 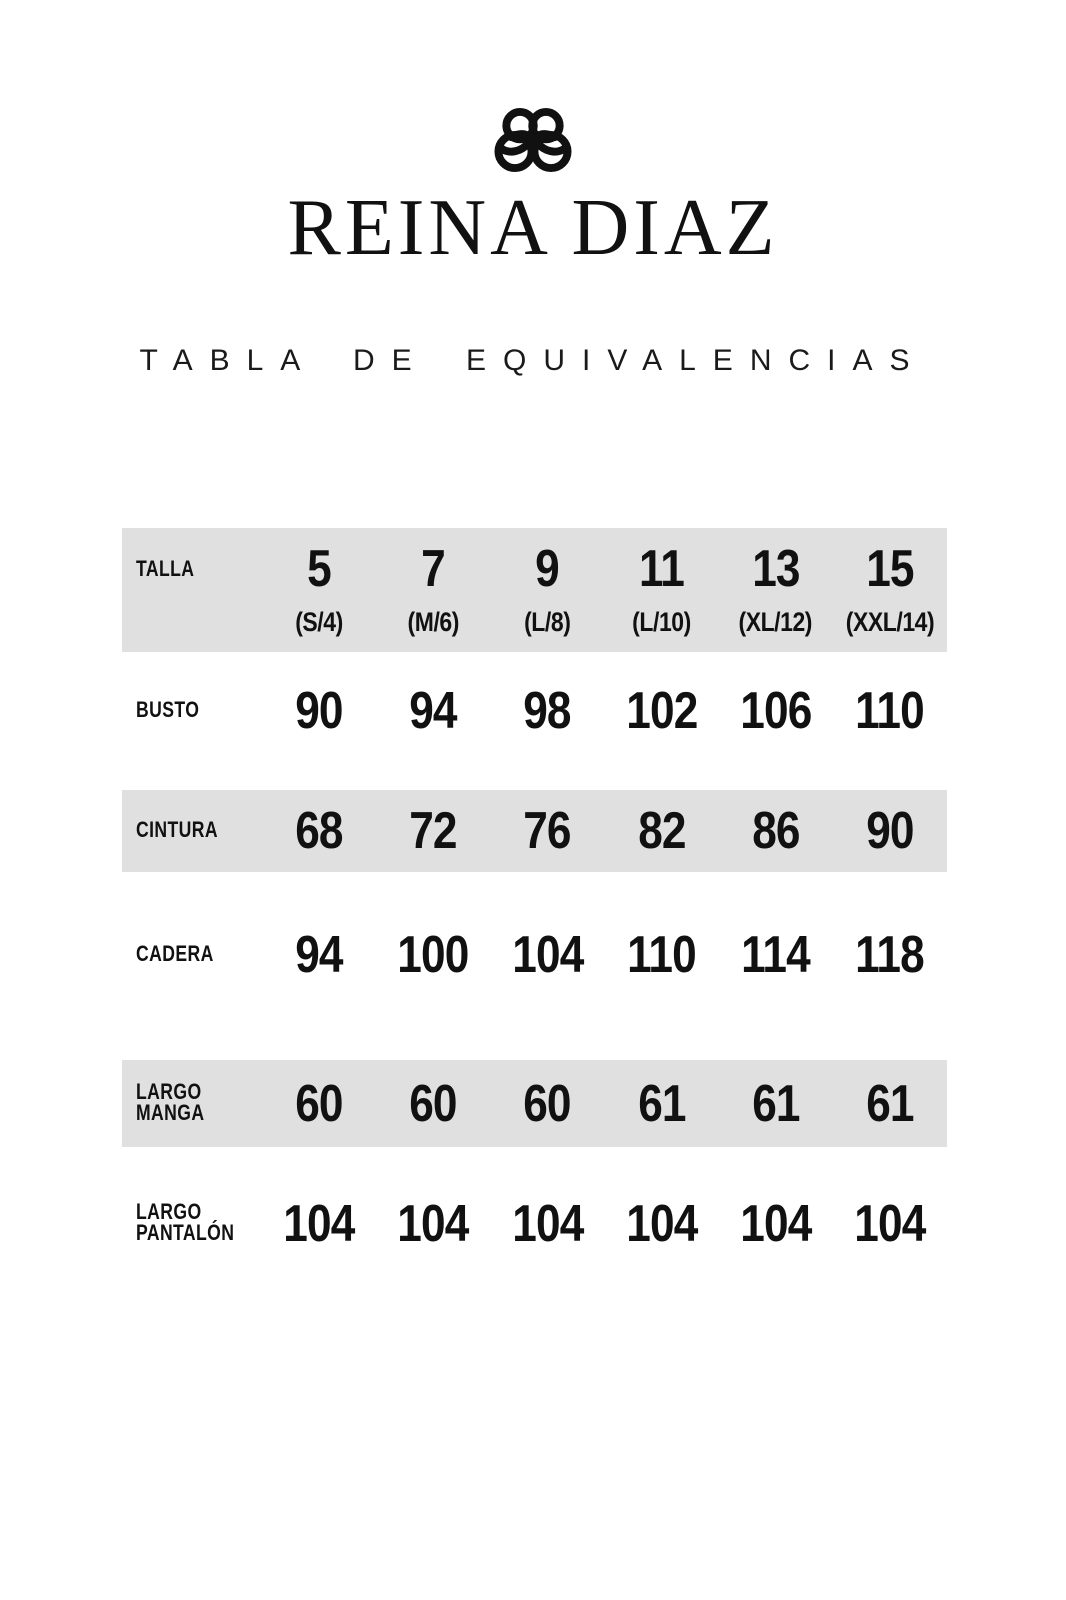 What do you see at coordinates (661, 711) in the screenshot?
I see `measurement-value: 102` at bounding box center [661, 711].